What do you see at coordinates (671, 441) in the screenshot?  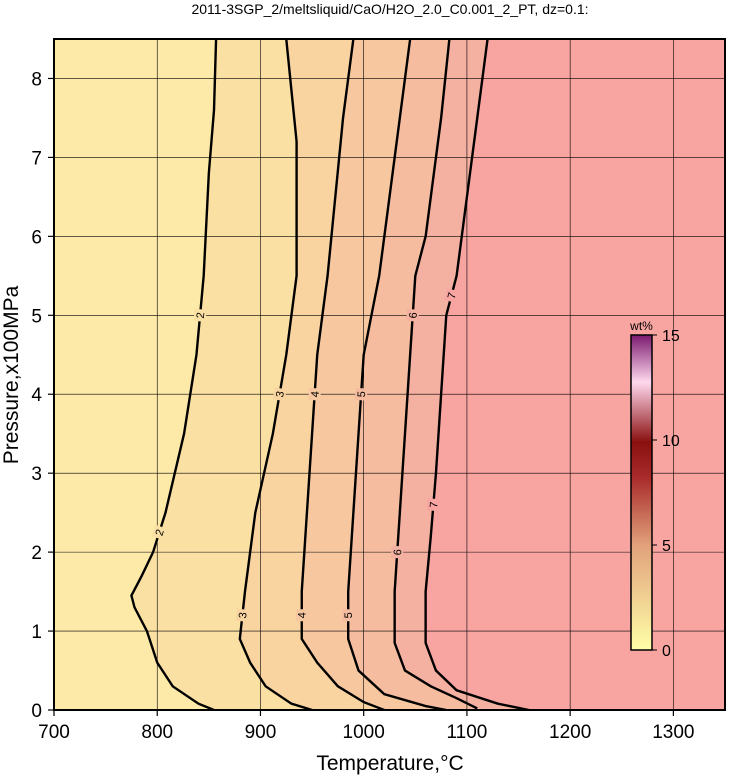 I see `colorbar-tick-label: 10` at bounding box center [671, 441].